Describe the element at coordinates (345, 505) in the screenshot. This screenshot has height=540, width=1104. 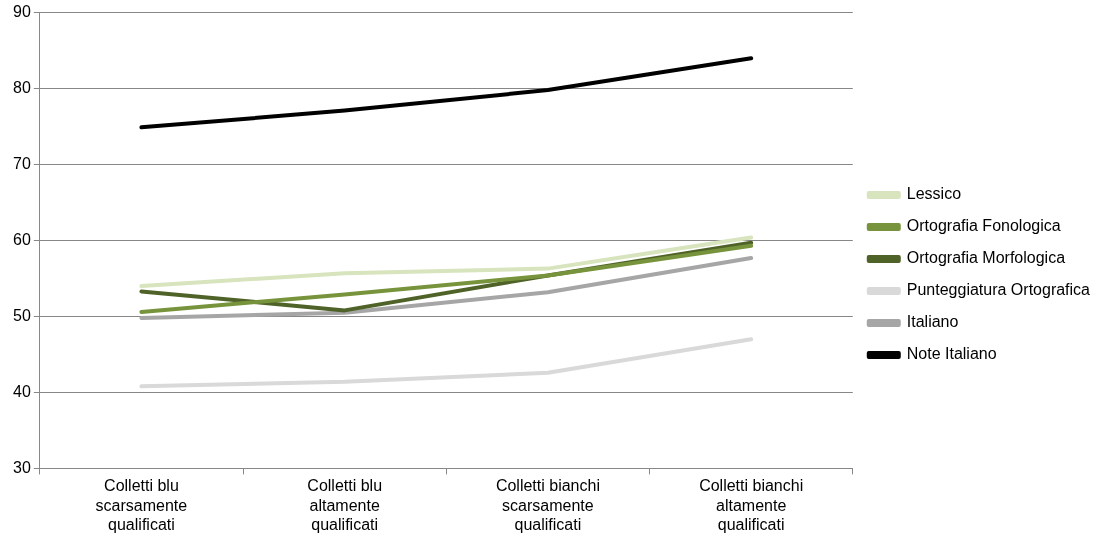
I see `x-tick-label: Colletti blu altamente qualificati` at that location.